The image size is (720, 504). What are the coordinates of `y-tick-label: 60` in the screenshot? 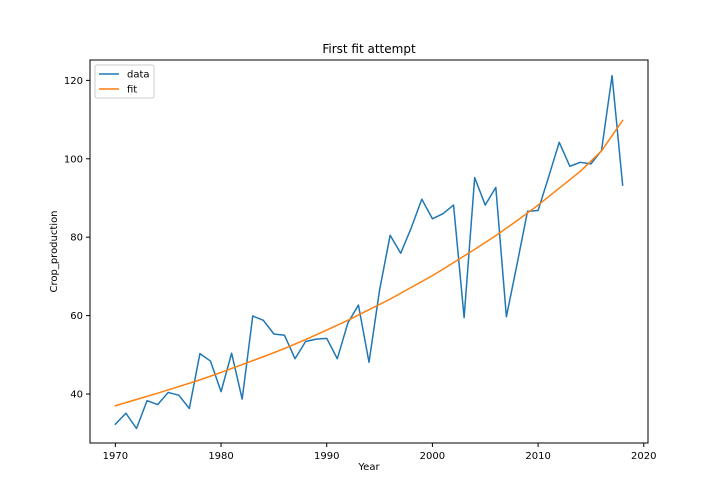 It's located at (76, 316).